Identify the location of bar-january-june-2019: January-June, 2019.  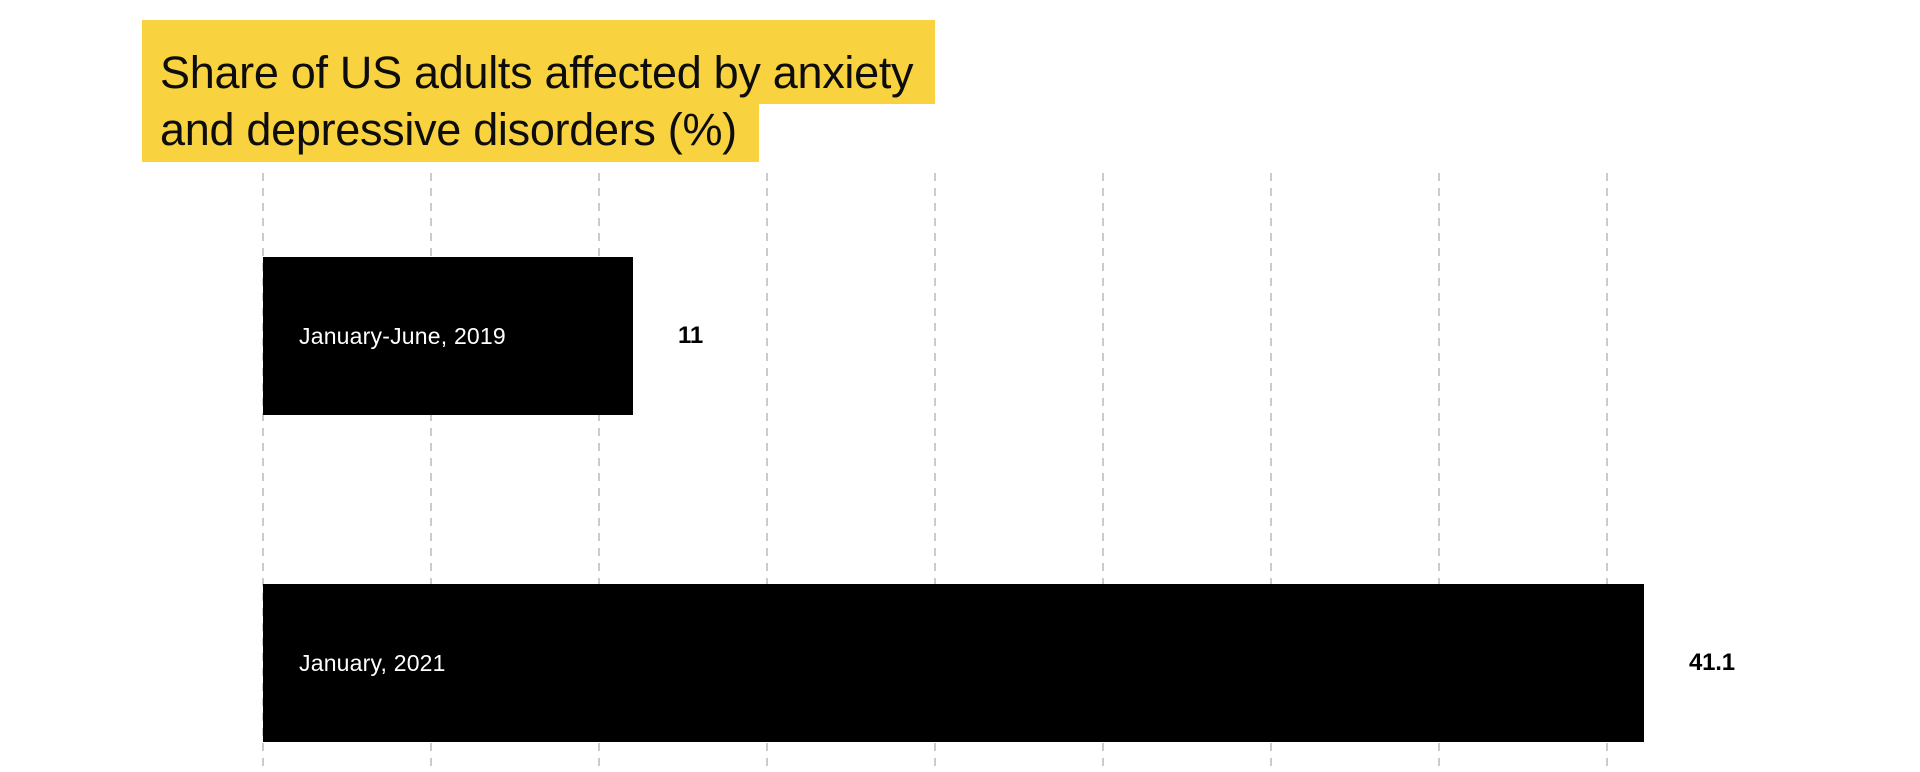
(448, 336).